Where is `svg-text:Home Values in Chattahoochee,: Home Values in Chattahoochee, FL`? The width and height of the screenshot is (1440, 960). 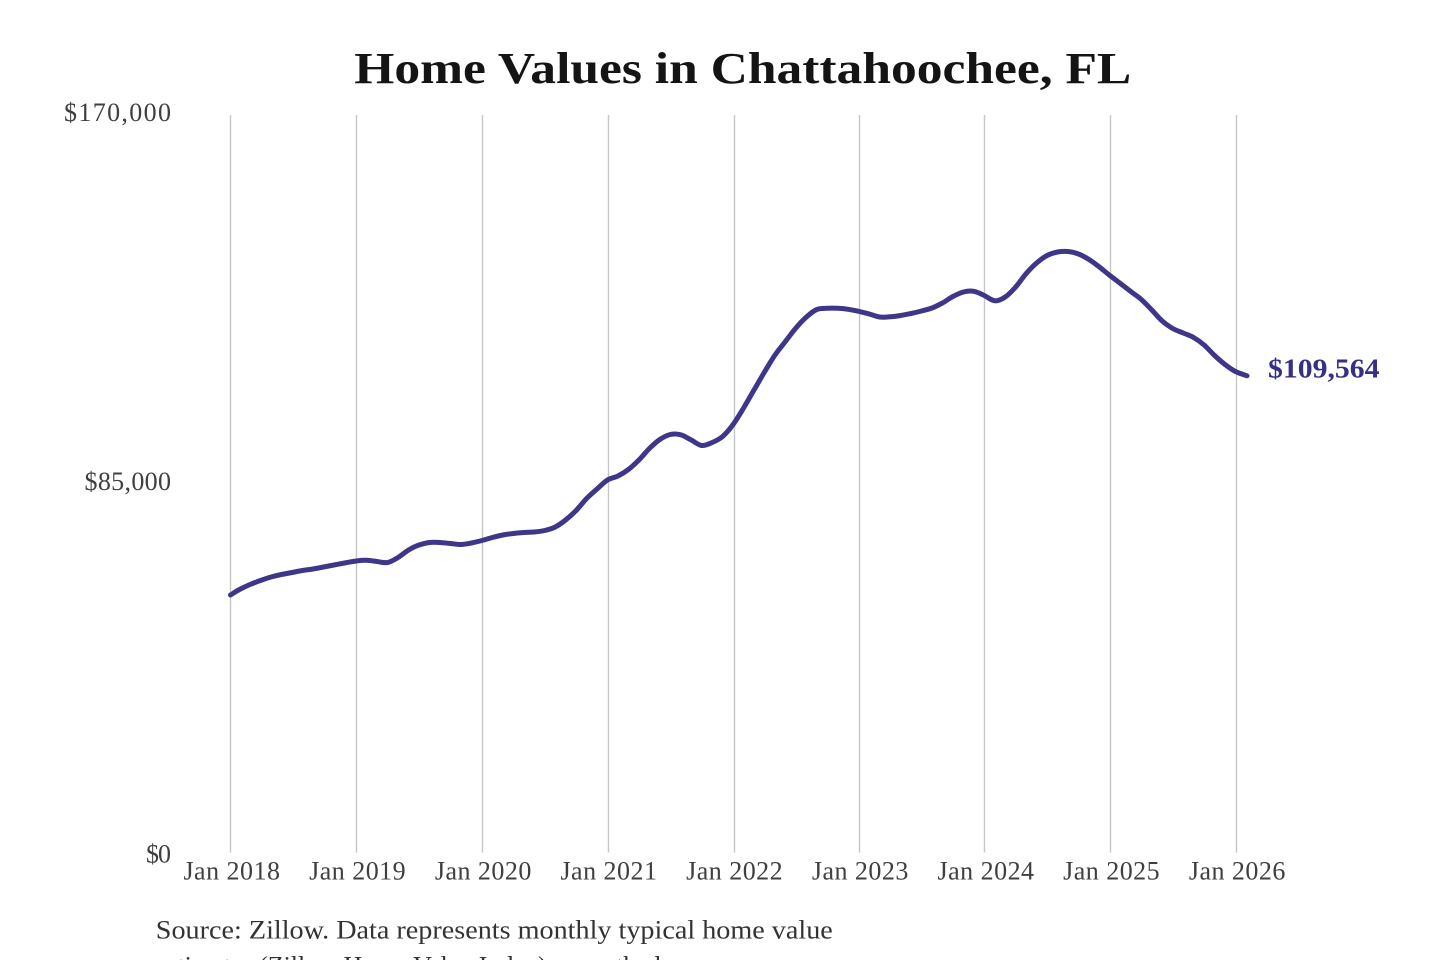 svg-text:Home Values in Chattahoochee,: Home Values in Chattahoochee, FL is located at coordinates (742, 68).